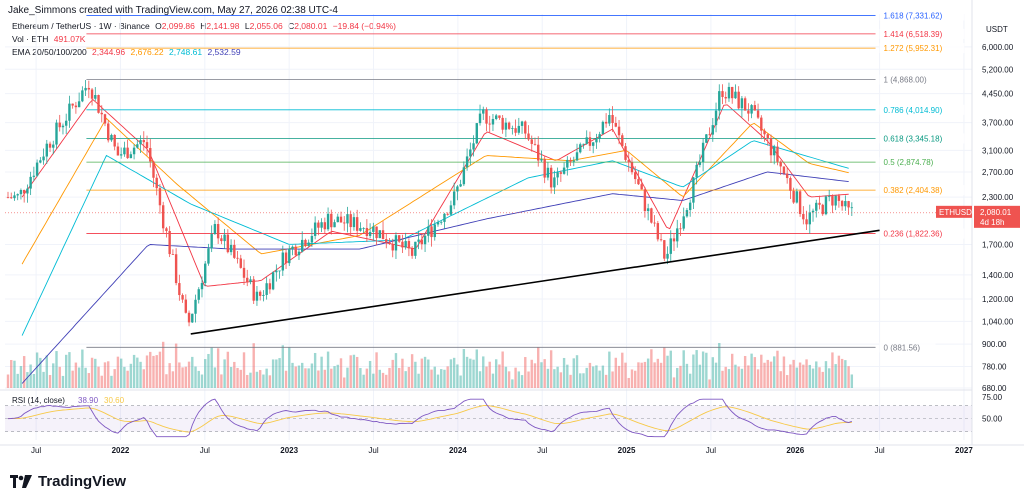 Image resolution: width=1024 pixels, height=502 pixels. Describe the element at coordinates (488, 417) in the screenshot. I see `rsi-pane: RSI (14, close) 38.90 30.60` at that location.